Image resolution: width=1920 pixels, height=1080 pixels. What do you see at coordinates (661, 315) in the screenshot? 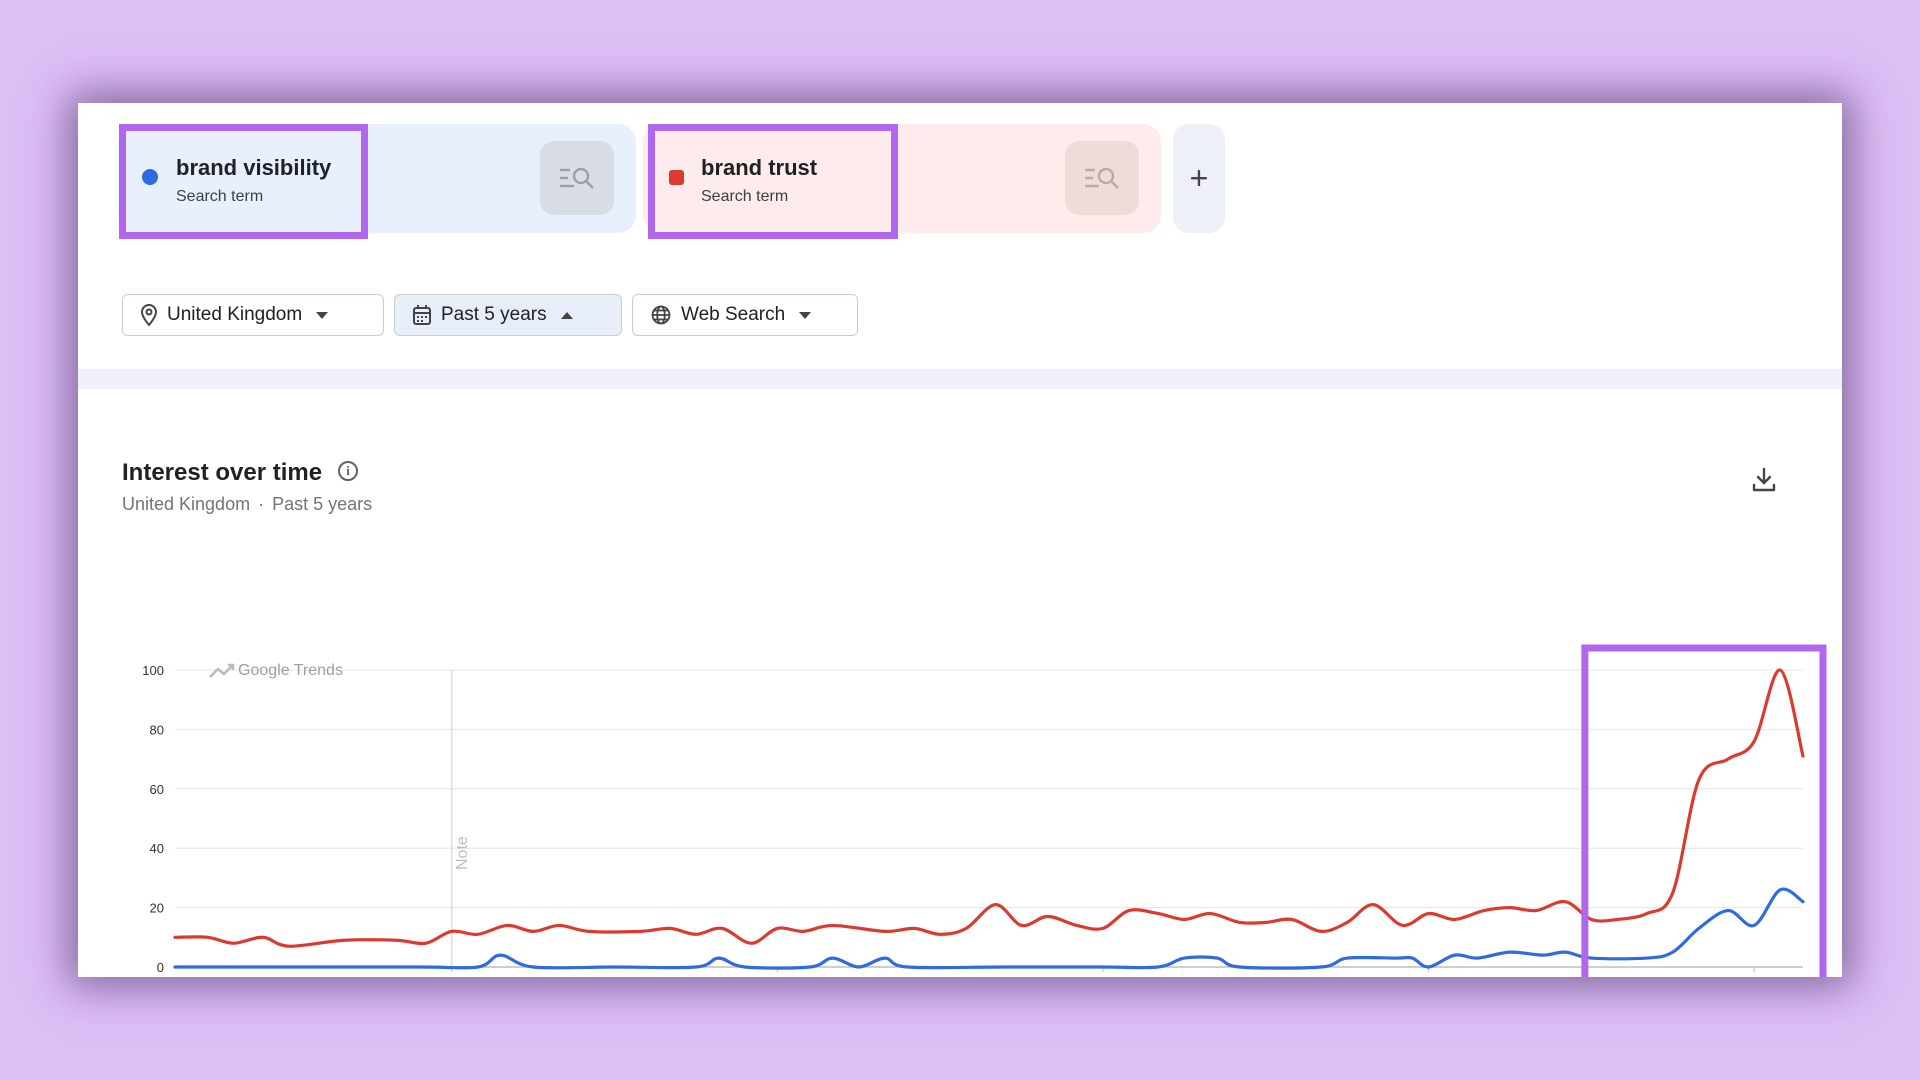
I see `globe-icon` at bounding box center [661, 315].